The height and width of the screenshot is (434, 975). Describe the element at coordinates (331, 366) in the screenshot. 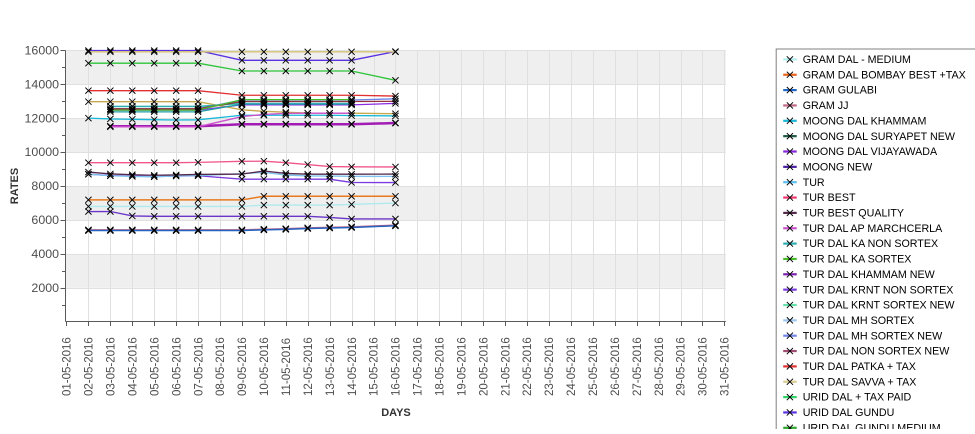

I see `svg-text: 13-05-2016` at that location.